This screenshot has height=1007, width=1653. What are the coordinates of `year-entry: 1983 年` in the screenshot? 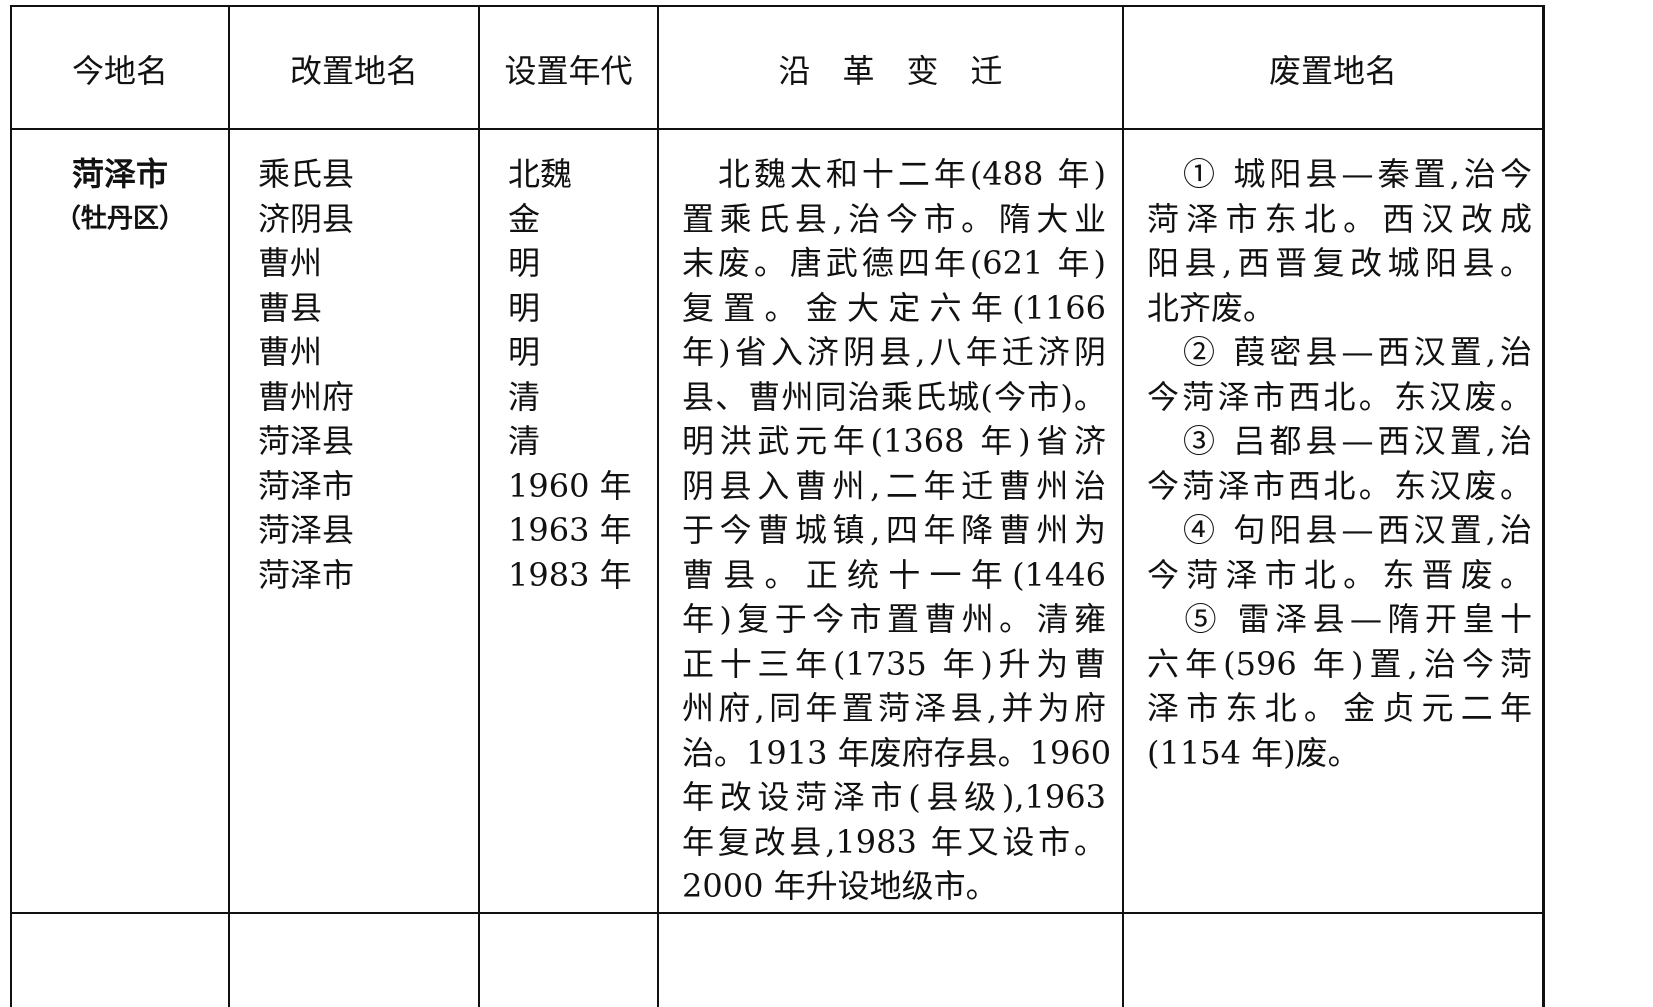 It's located at (570, 574).